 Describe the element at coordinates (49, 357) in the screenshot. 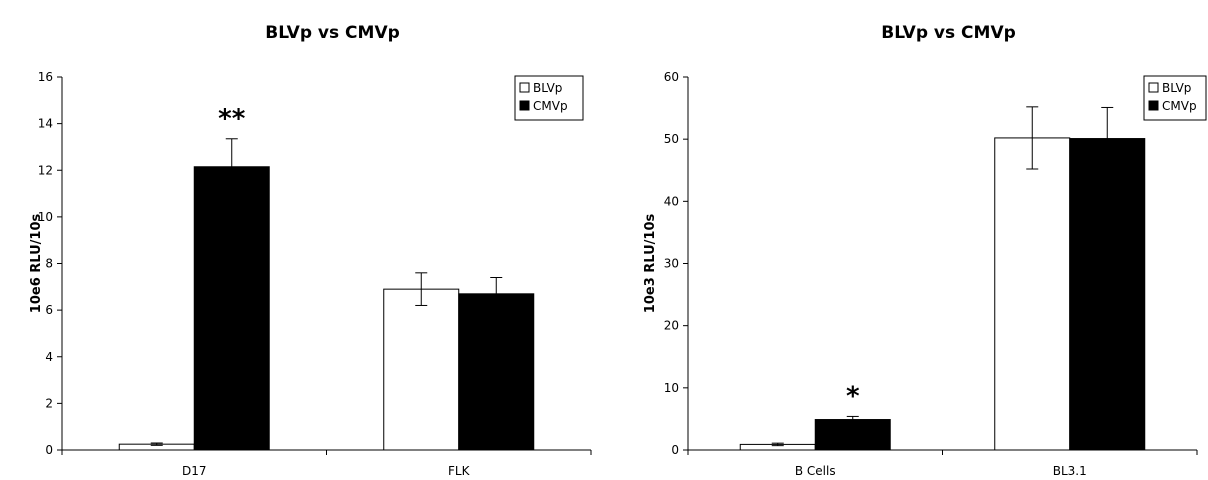

I see `y-tick-label: 4` at that location.